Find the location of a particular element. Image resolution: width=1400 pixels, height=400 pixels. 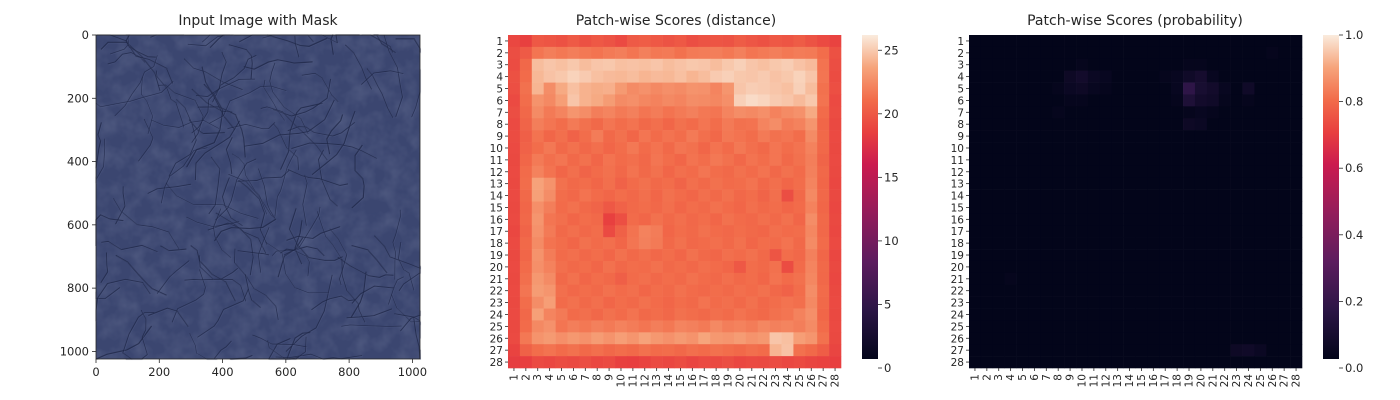

y-tick-label: 11 is located at coordinates (496, 161).